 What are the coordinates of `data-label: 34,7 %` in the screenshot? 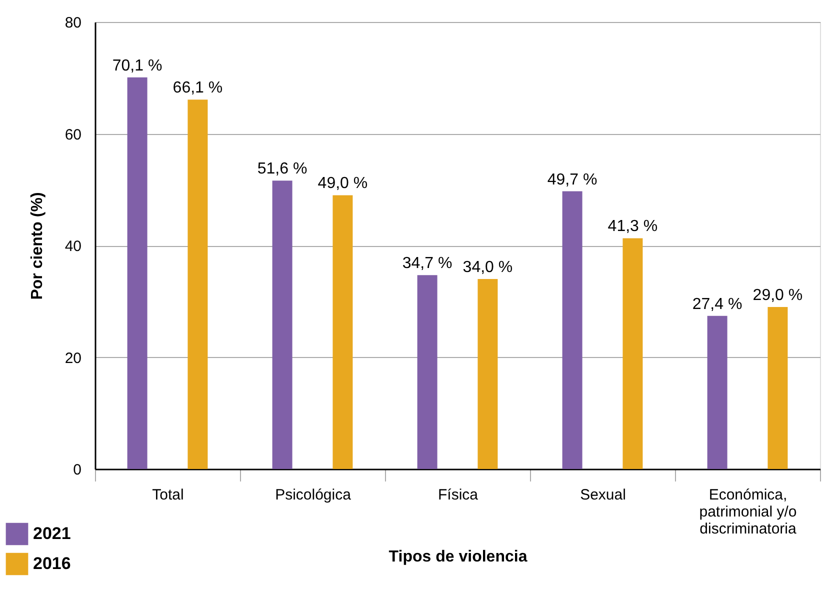 It's located at (427, 263).